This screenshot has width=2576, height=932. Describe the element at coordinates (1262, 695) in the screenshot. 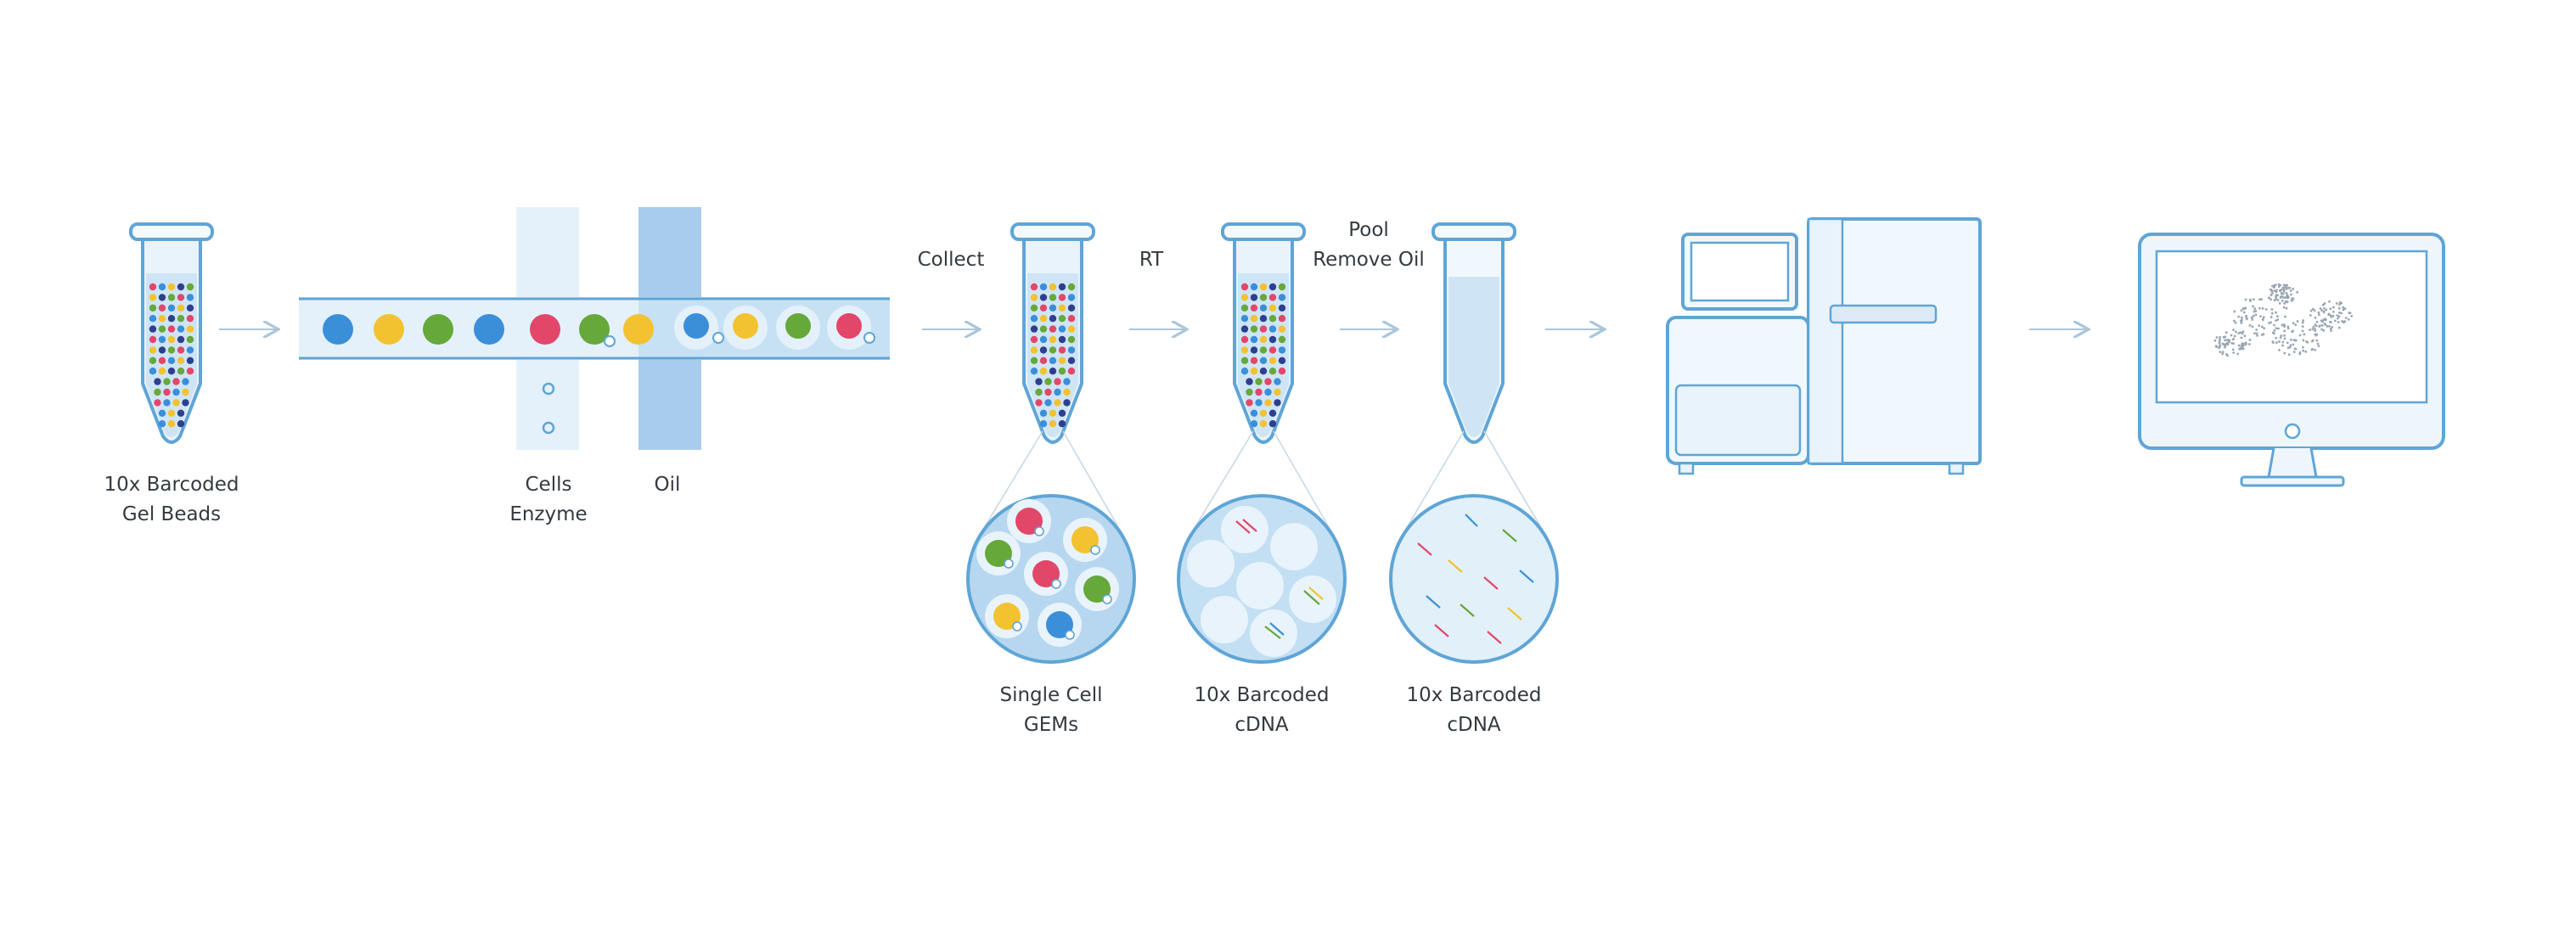

I see `label-barcoded-cdna-1-line1: 10x Barcoded` at that location.